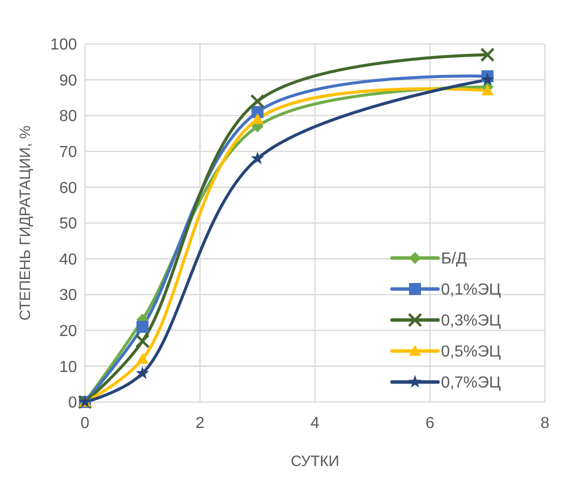 This screenshot has height=496, width=564. I want to click on x-axis-title: СУТКИ, so click(315, 461).